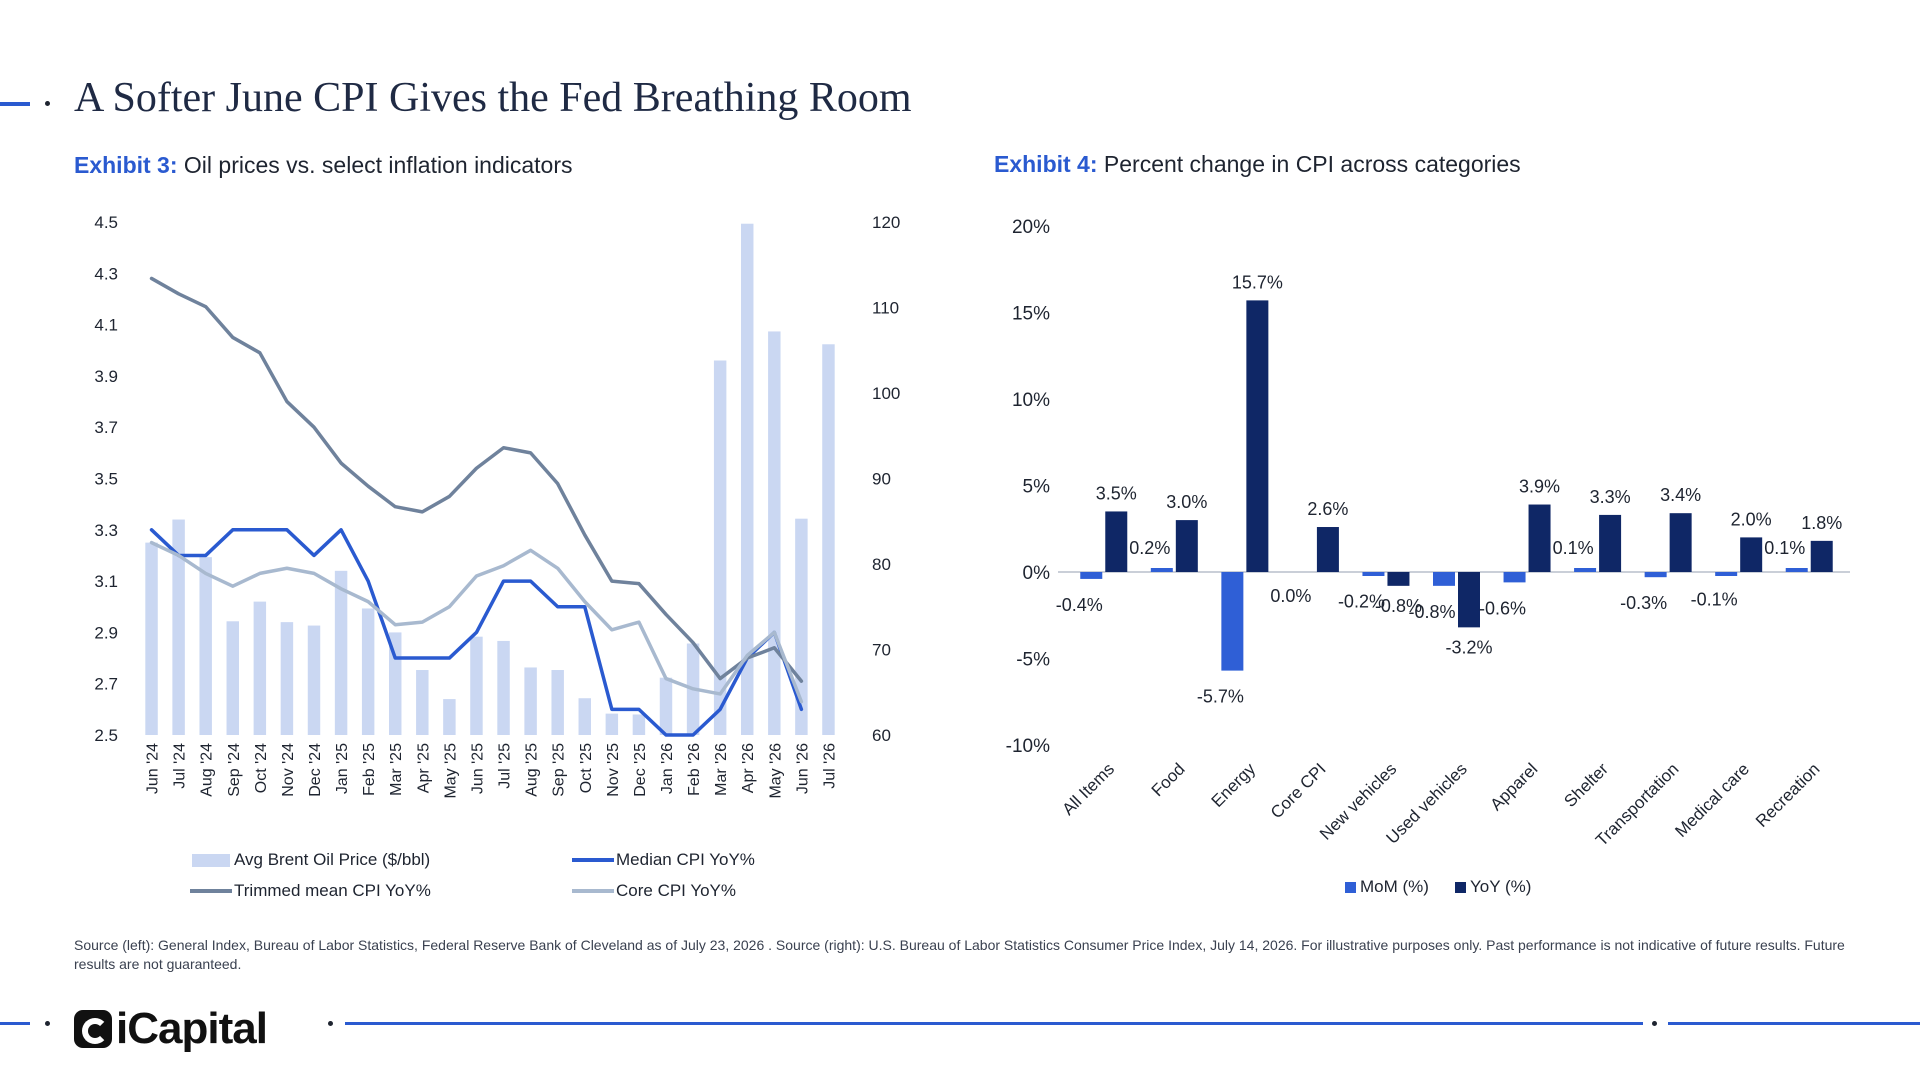 This screenshot has width=1920, height=1078. What do you see at coordinates (1298, 790) in the screenshot?
I see `category-label: Core CPI` at bounding box center [1298, 790].